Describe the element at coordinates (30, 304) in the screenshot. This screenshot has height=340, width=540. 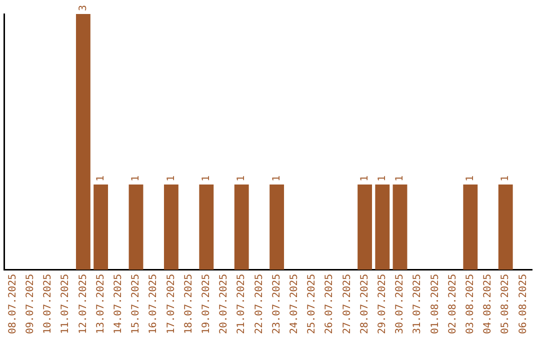
I see `x-tick-label: 09.07.2025` at that location.